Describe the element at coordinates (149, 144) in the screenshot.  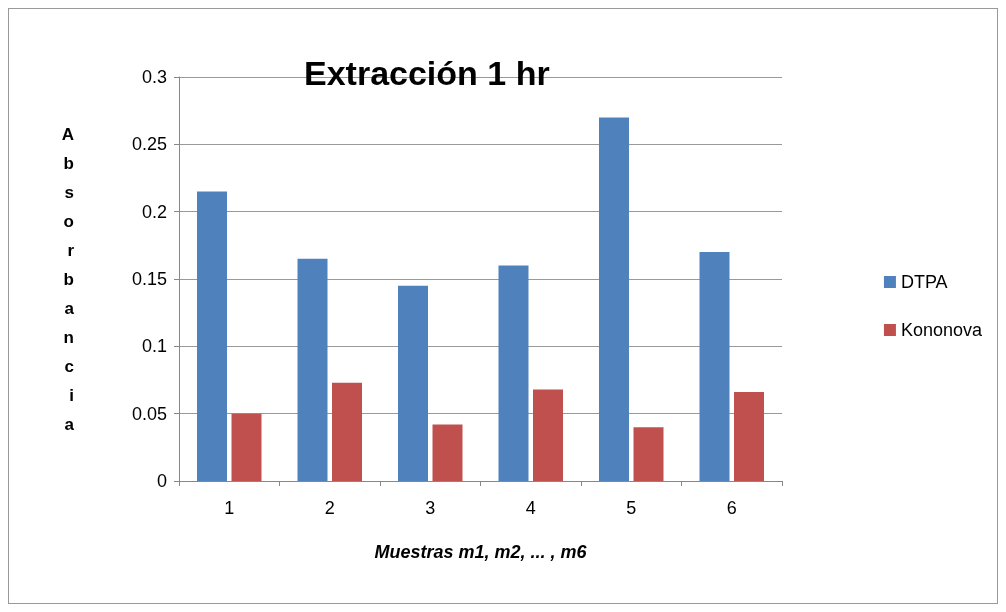
I see `y-tick-label: 0.25` at that location.